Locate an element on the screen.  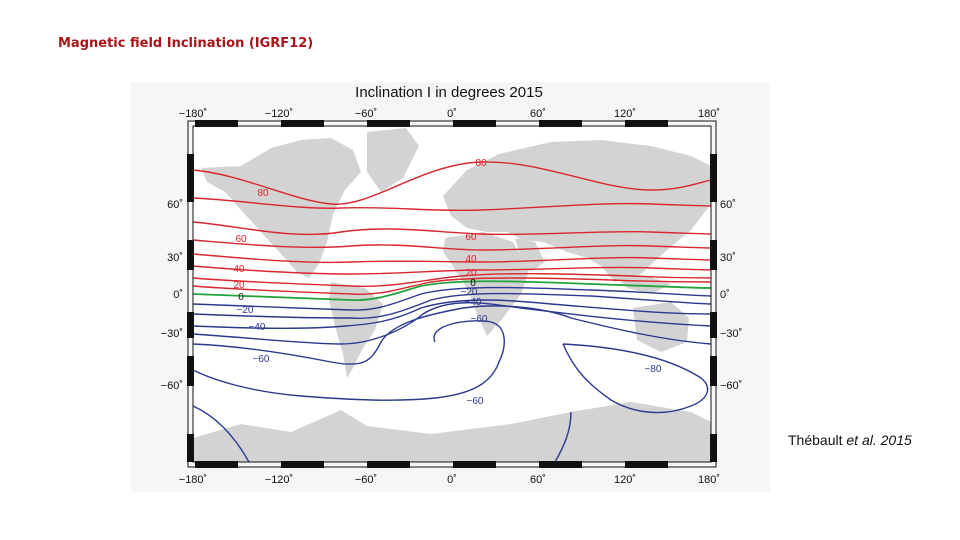
left-tick: −30˚ is located at coordinates (172, 334).